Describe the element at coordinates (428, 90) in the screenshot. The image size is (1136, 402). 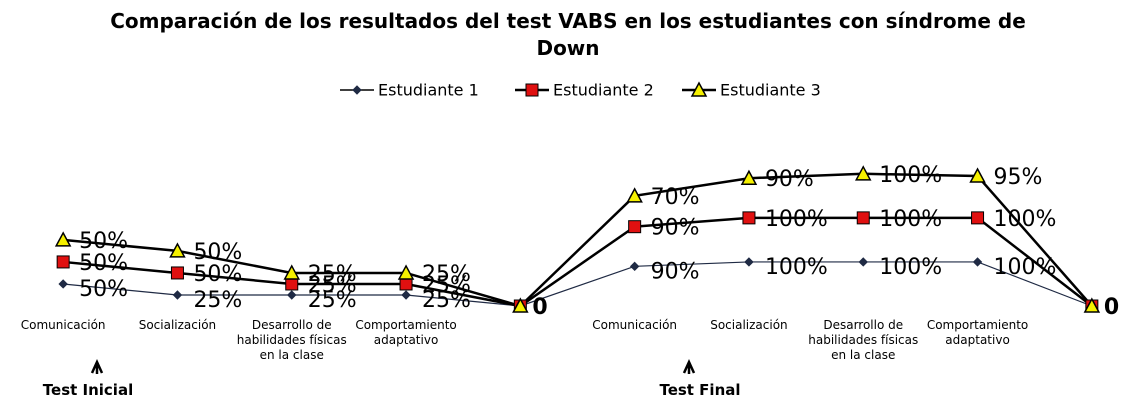
I see `legend-label: Estudiante 1` at that location.